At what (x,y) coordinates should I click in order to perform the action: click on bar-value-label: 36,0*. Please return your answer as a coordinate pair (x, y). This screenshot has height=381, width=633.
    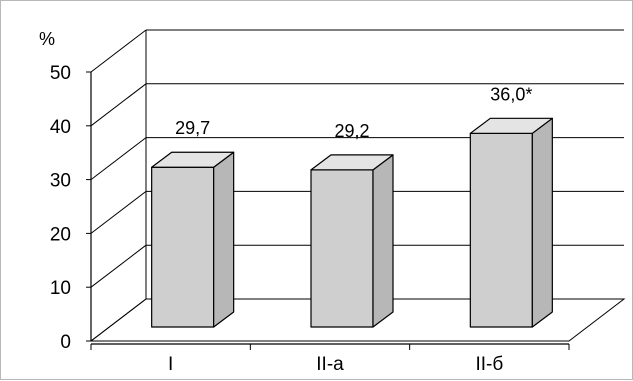
    Looking at the image, I should click on (511, 94).